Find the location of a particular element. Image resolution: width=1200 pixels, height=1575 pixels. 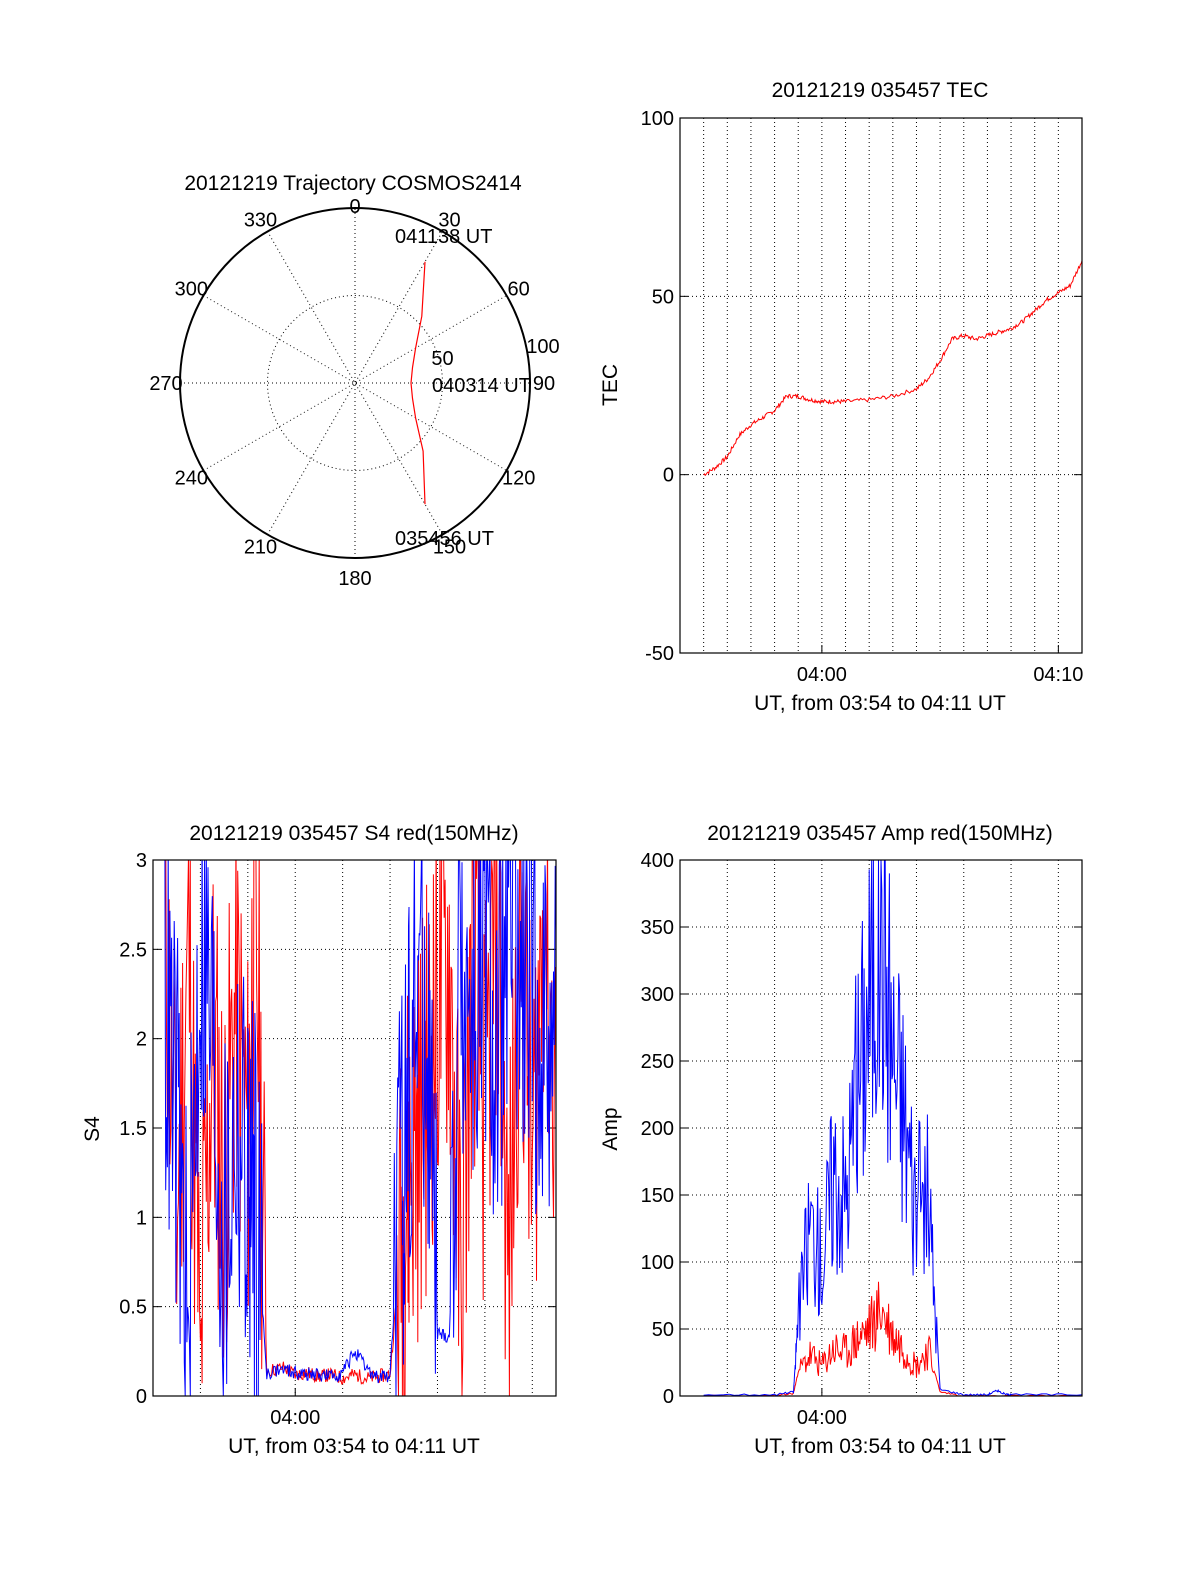

polar-angle-label: 0 is located at coordinates (354, 207).